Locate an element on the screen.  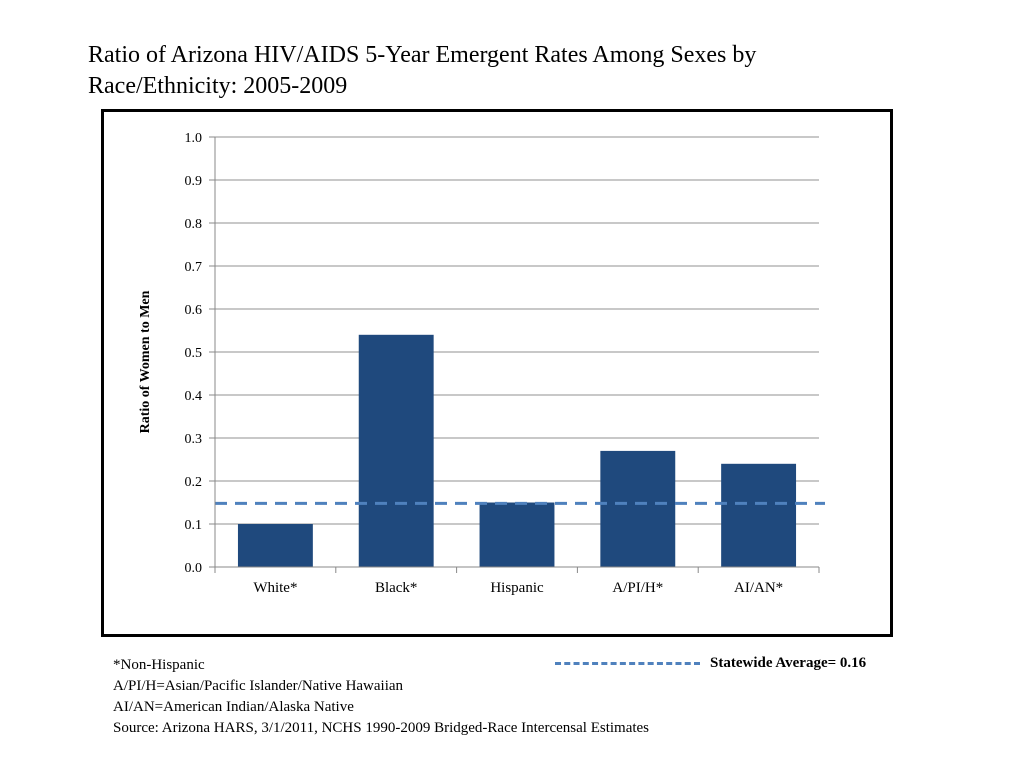
bar-ai-an is located at coordinates (759, 515).